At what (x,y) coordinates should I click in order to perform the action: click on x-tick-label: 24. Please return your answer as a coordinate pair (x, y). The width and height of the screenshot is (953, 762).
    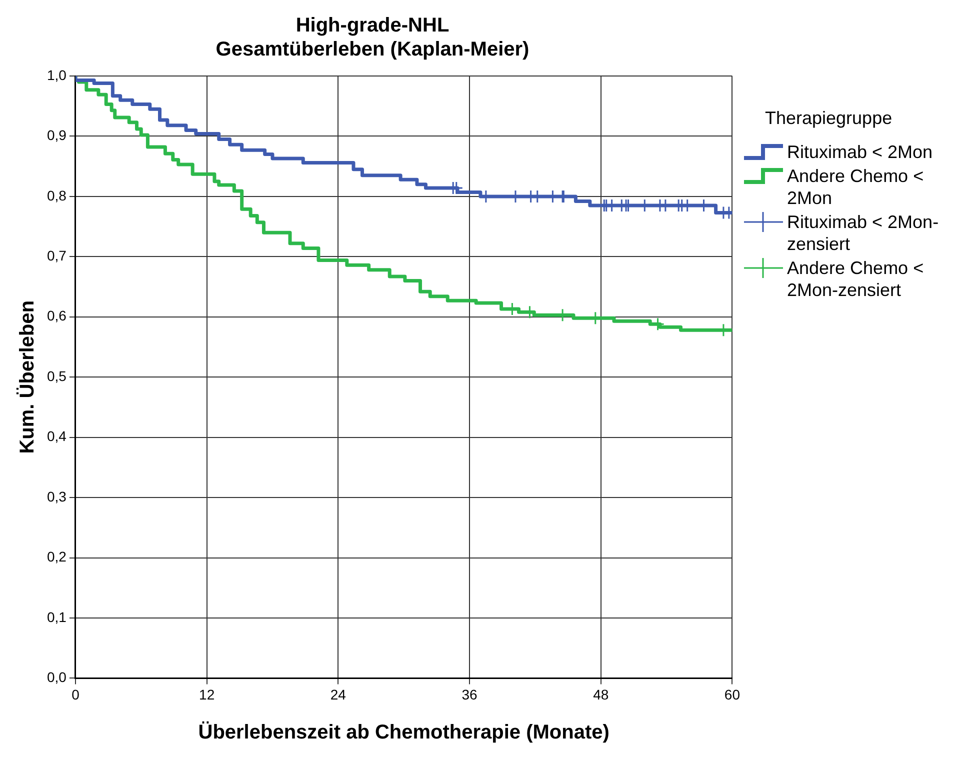
    Looking at the image, I should click on (338, 694).